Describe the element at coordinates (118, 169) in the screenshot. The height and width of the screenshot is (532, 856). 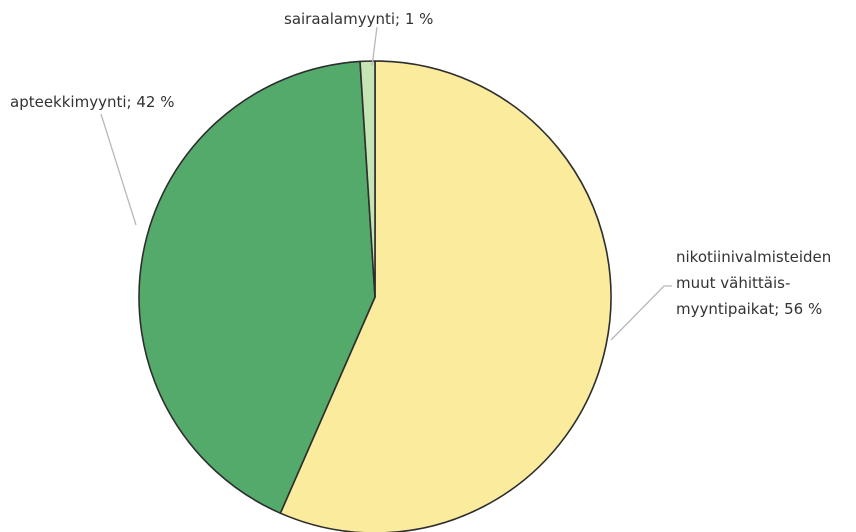
I see `leader-line-apteekkimyynti` at that location.